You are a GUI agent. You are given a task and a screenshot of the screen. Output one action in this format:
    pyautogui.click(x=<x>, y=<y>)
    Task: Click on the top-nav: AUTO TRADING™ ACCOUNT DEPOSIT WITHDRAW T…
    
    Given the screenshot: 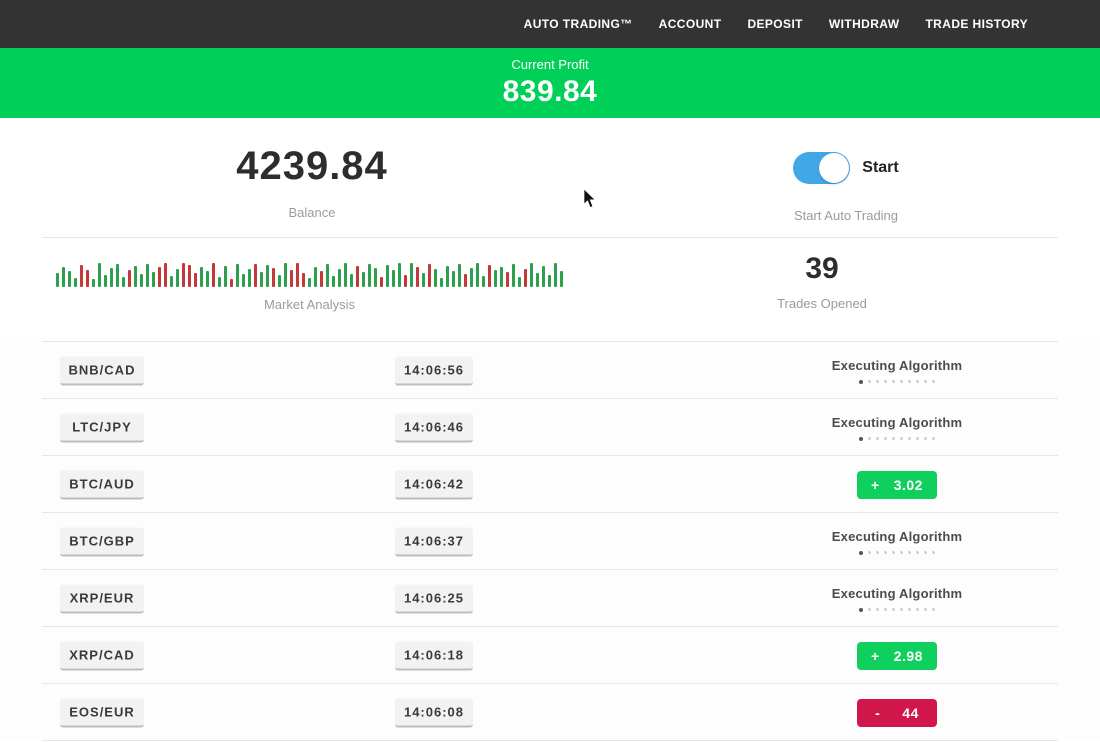 What is the action you would take?
    pyautogui.click(x=550, y=24)
    